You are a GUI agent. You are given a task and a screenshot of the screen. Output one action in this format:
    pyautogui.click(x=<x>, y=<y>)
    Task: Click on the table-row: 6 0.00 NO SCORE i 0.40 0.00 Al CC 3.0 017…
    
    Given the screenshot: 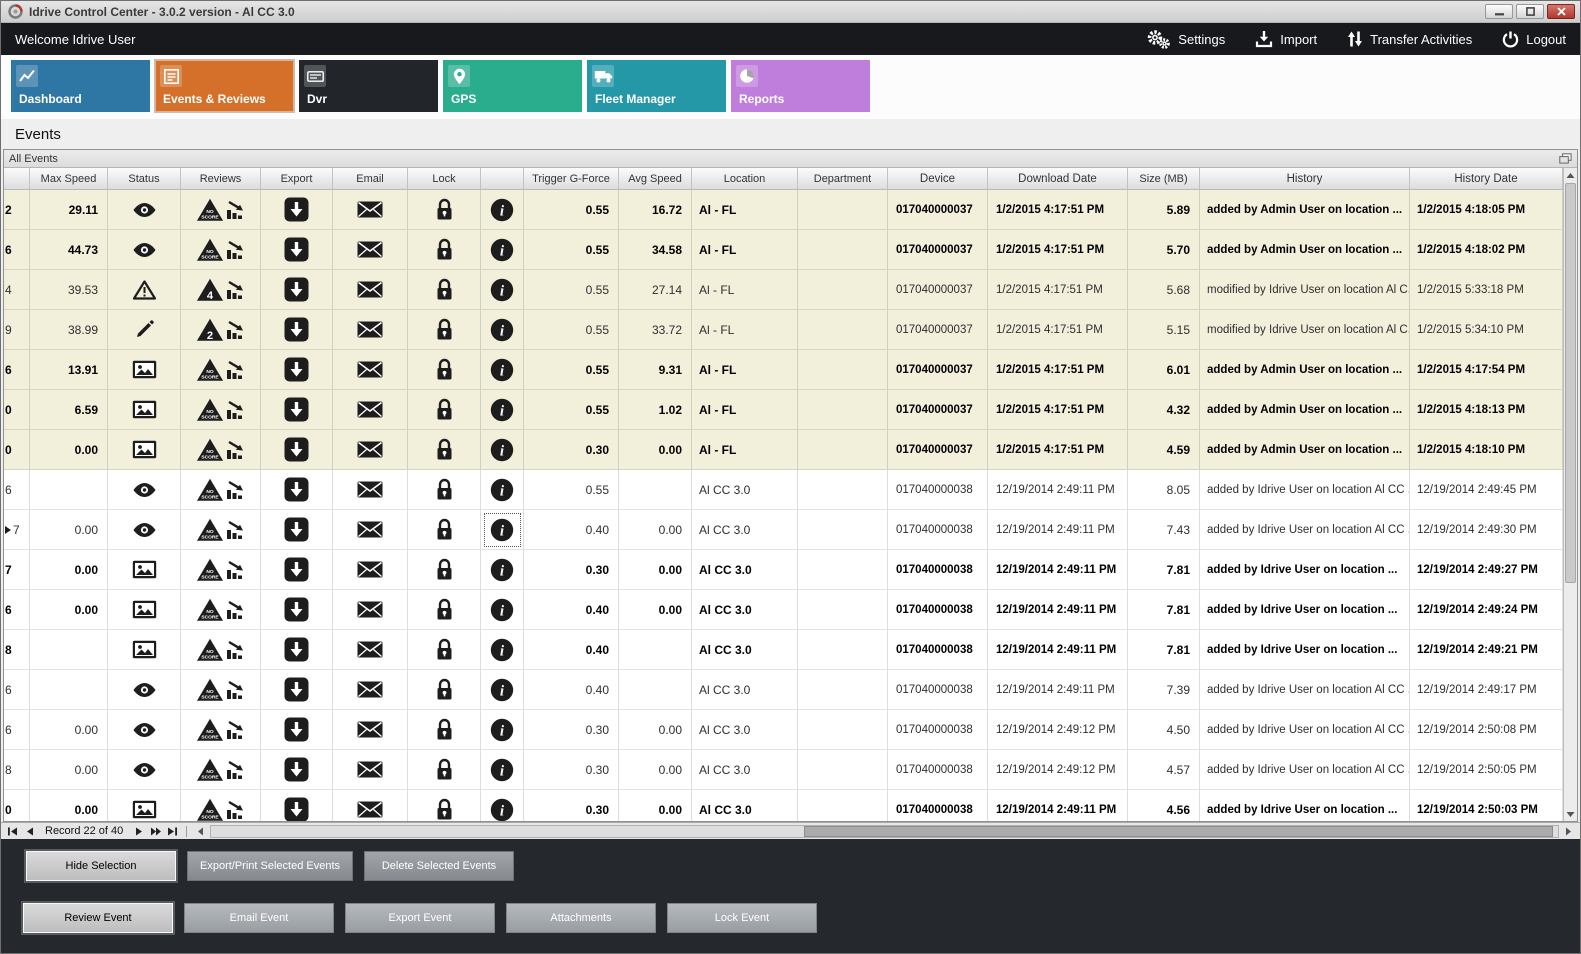 What is the action you would take?
    pyautogui.click(x=783, y=610)
    